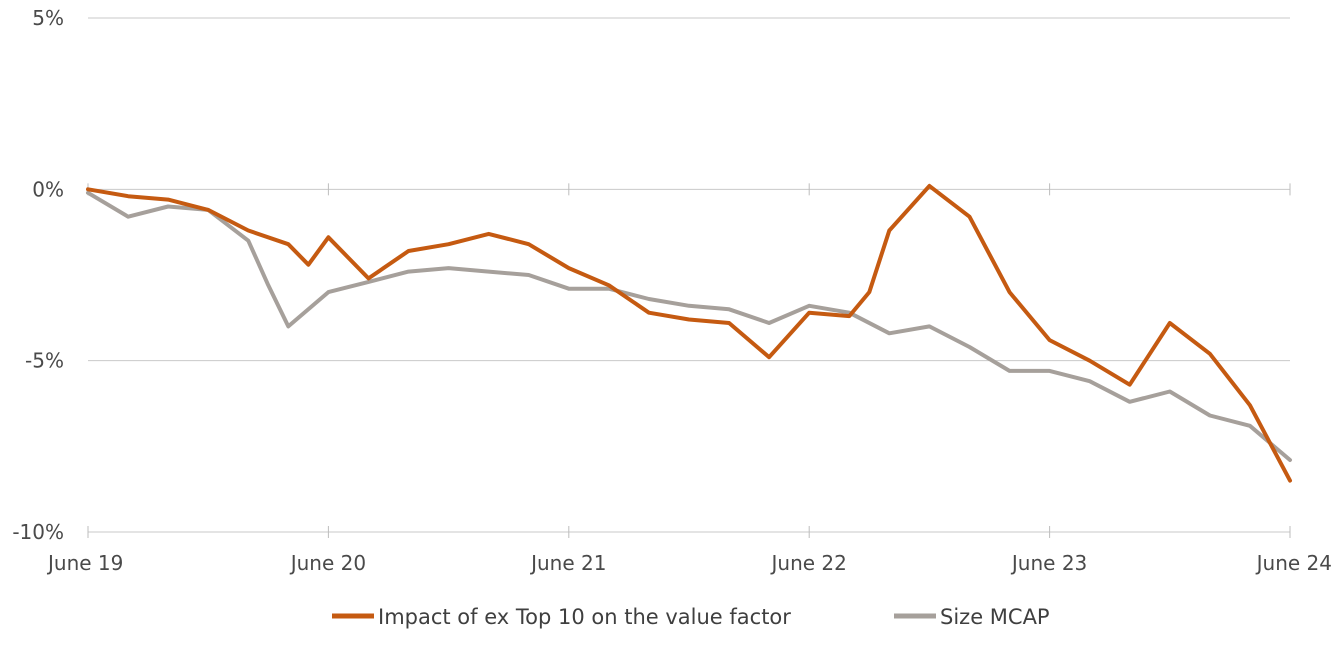 The image size is (1338, 646). I want to click on x-tick-label: June 23, so click(1048, 563).